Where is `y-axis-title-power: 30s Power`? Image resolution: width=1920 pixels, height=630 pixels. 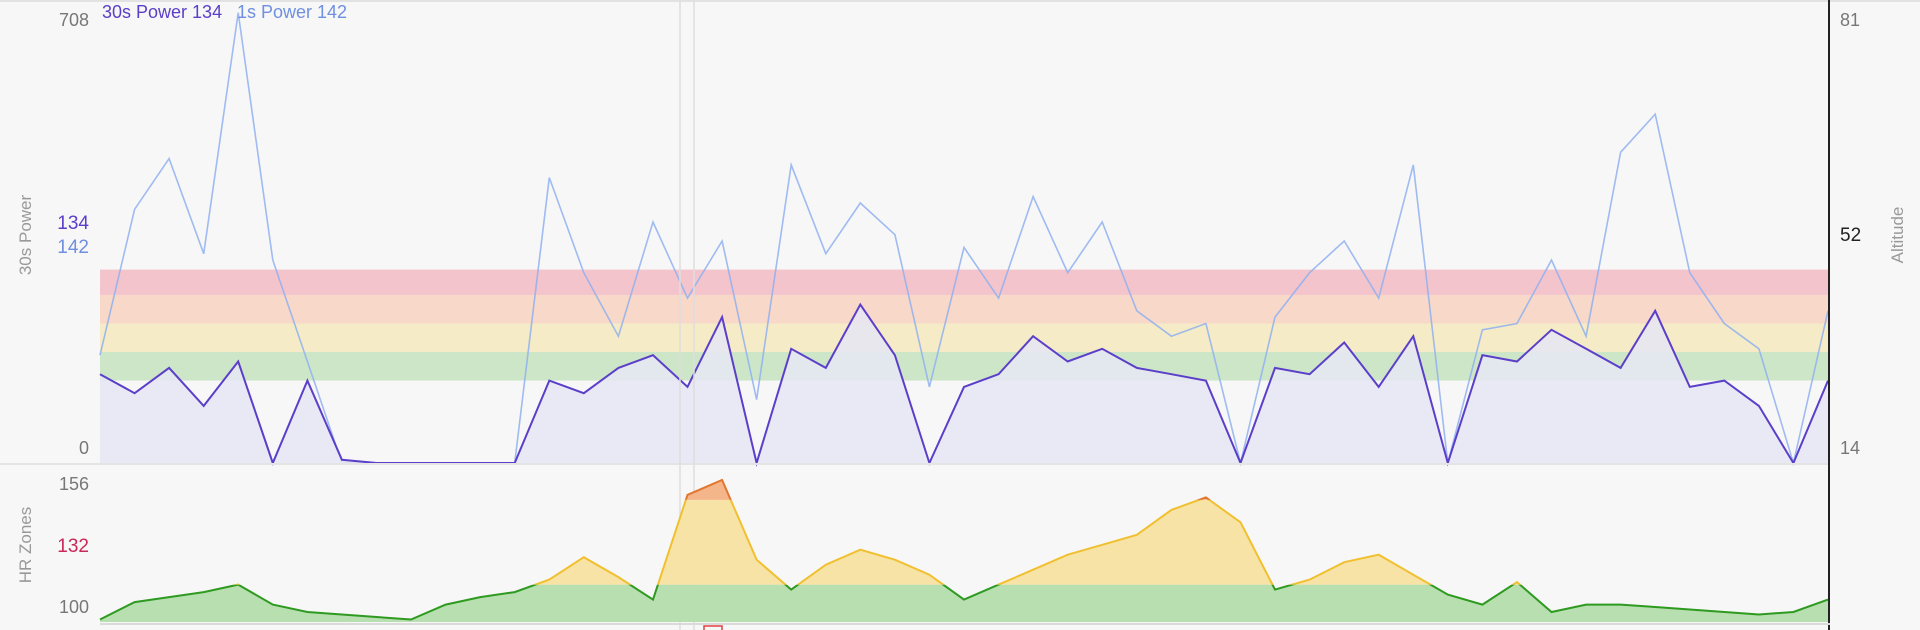
y-axis-title-power: 30s Power is located at coordinates (25, 235).